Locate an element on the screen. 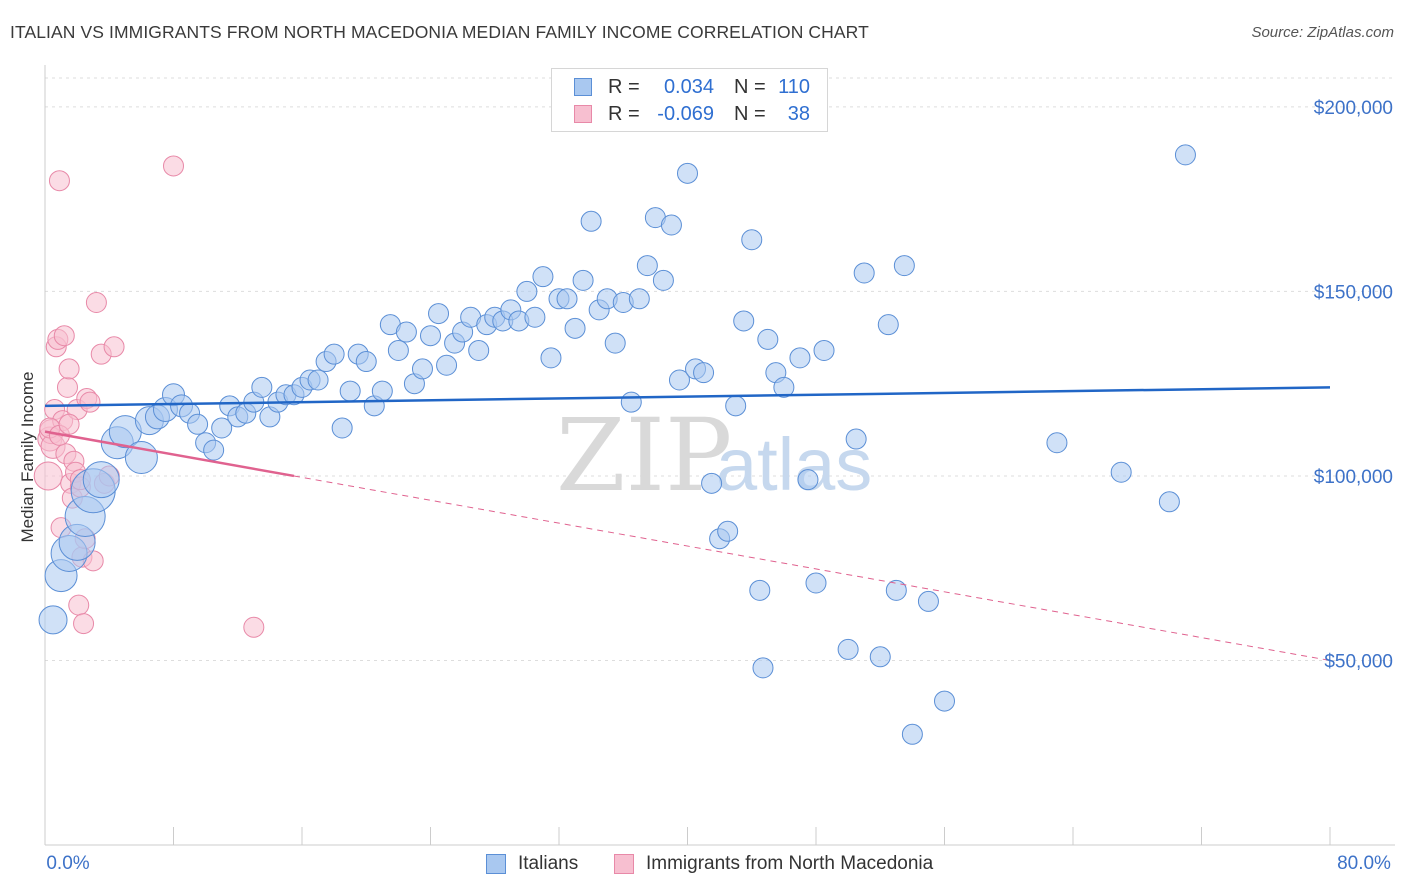 The height and width of the screenshot is (892, 1406). n-value: 110 is located at coordinates (794, 86).